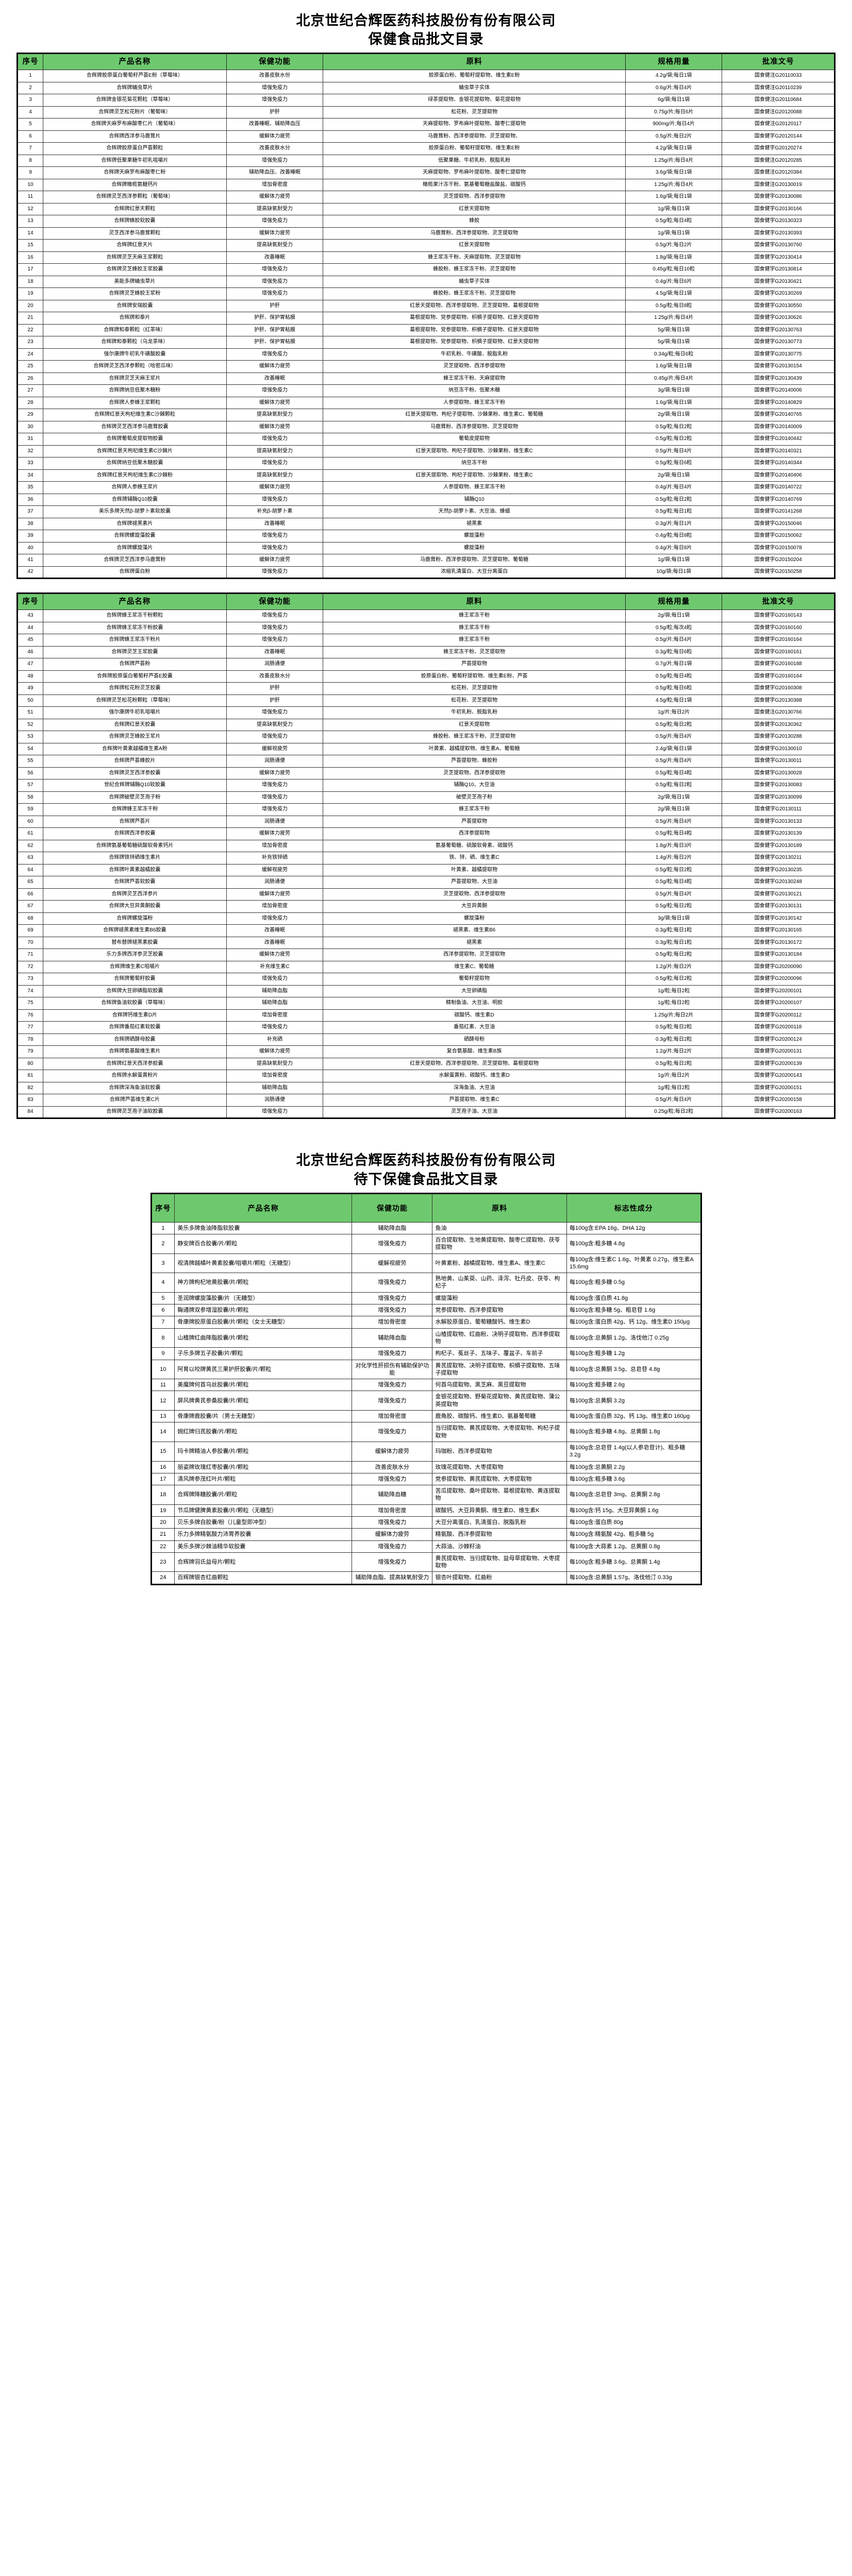  What do you see at coordinates (475, 390) in the screenshot?
I see `cell-raw-material: 纳豆冻干粉、低聚木糖` at bounding box center [475, 390].